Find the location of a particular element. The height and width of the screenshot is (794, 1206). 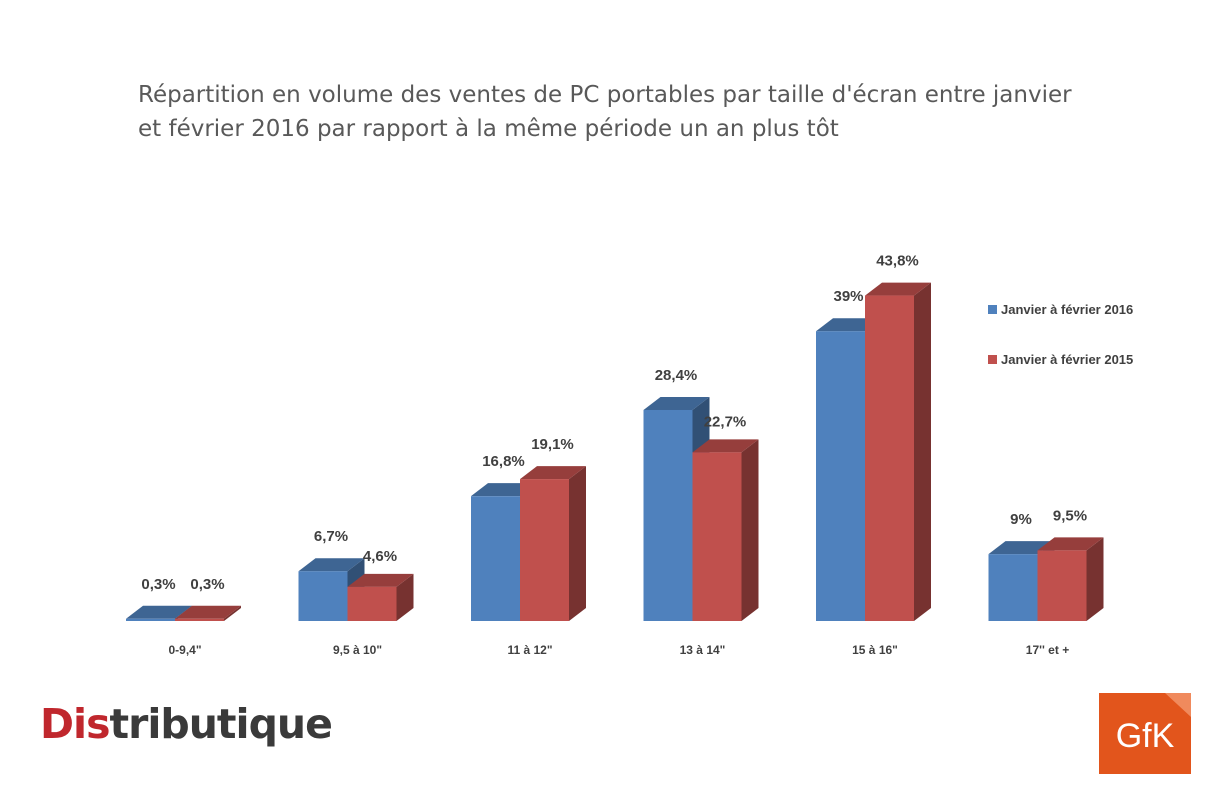

category-label-4: 15 à 16" is located at coordinates (875, 650).